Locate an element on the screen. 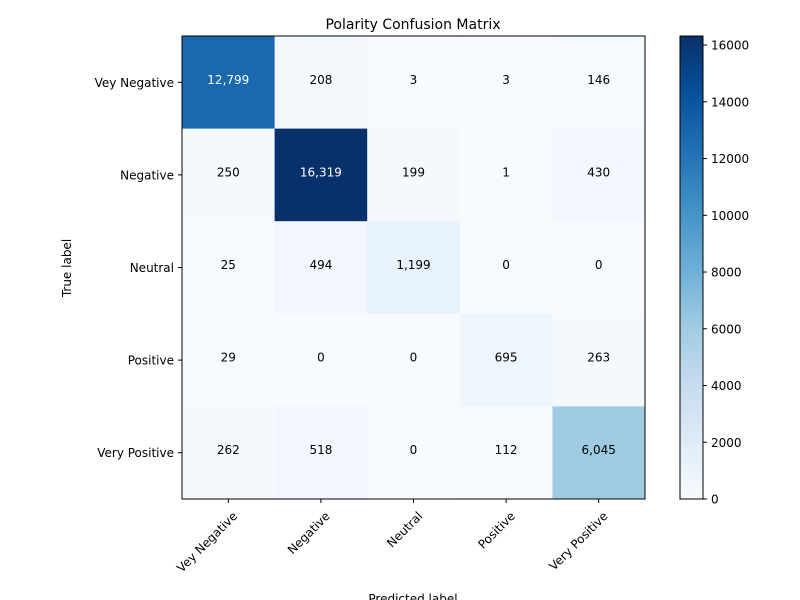 The image size is (800, 600). cell-value-label: 112 is located at coordinates (506, 450).